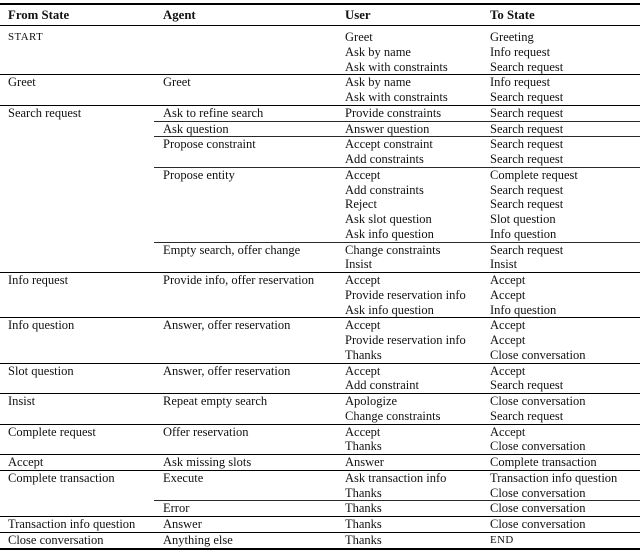  I want to click on cell-from-state: Info request, so click(38, 280).